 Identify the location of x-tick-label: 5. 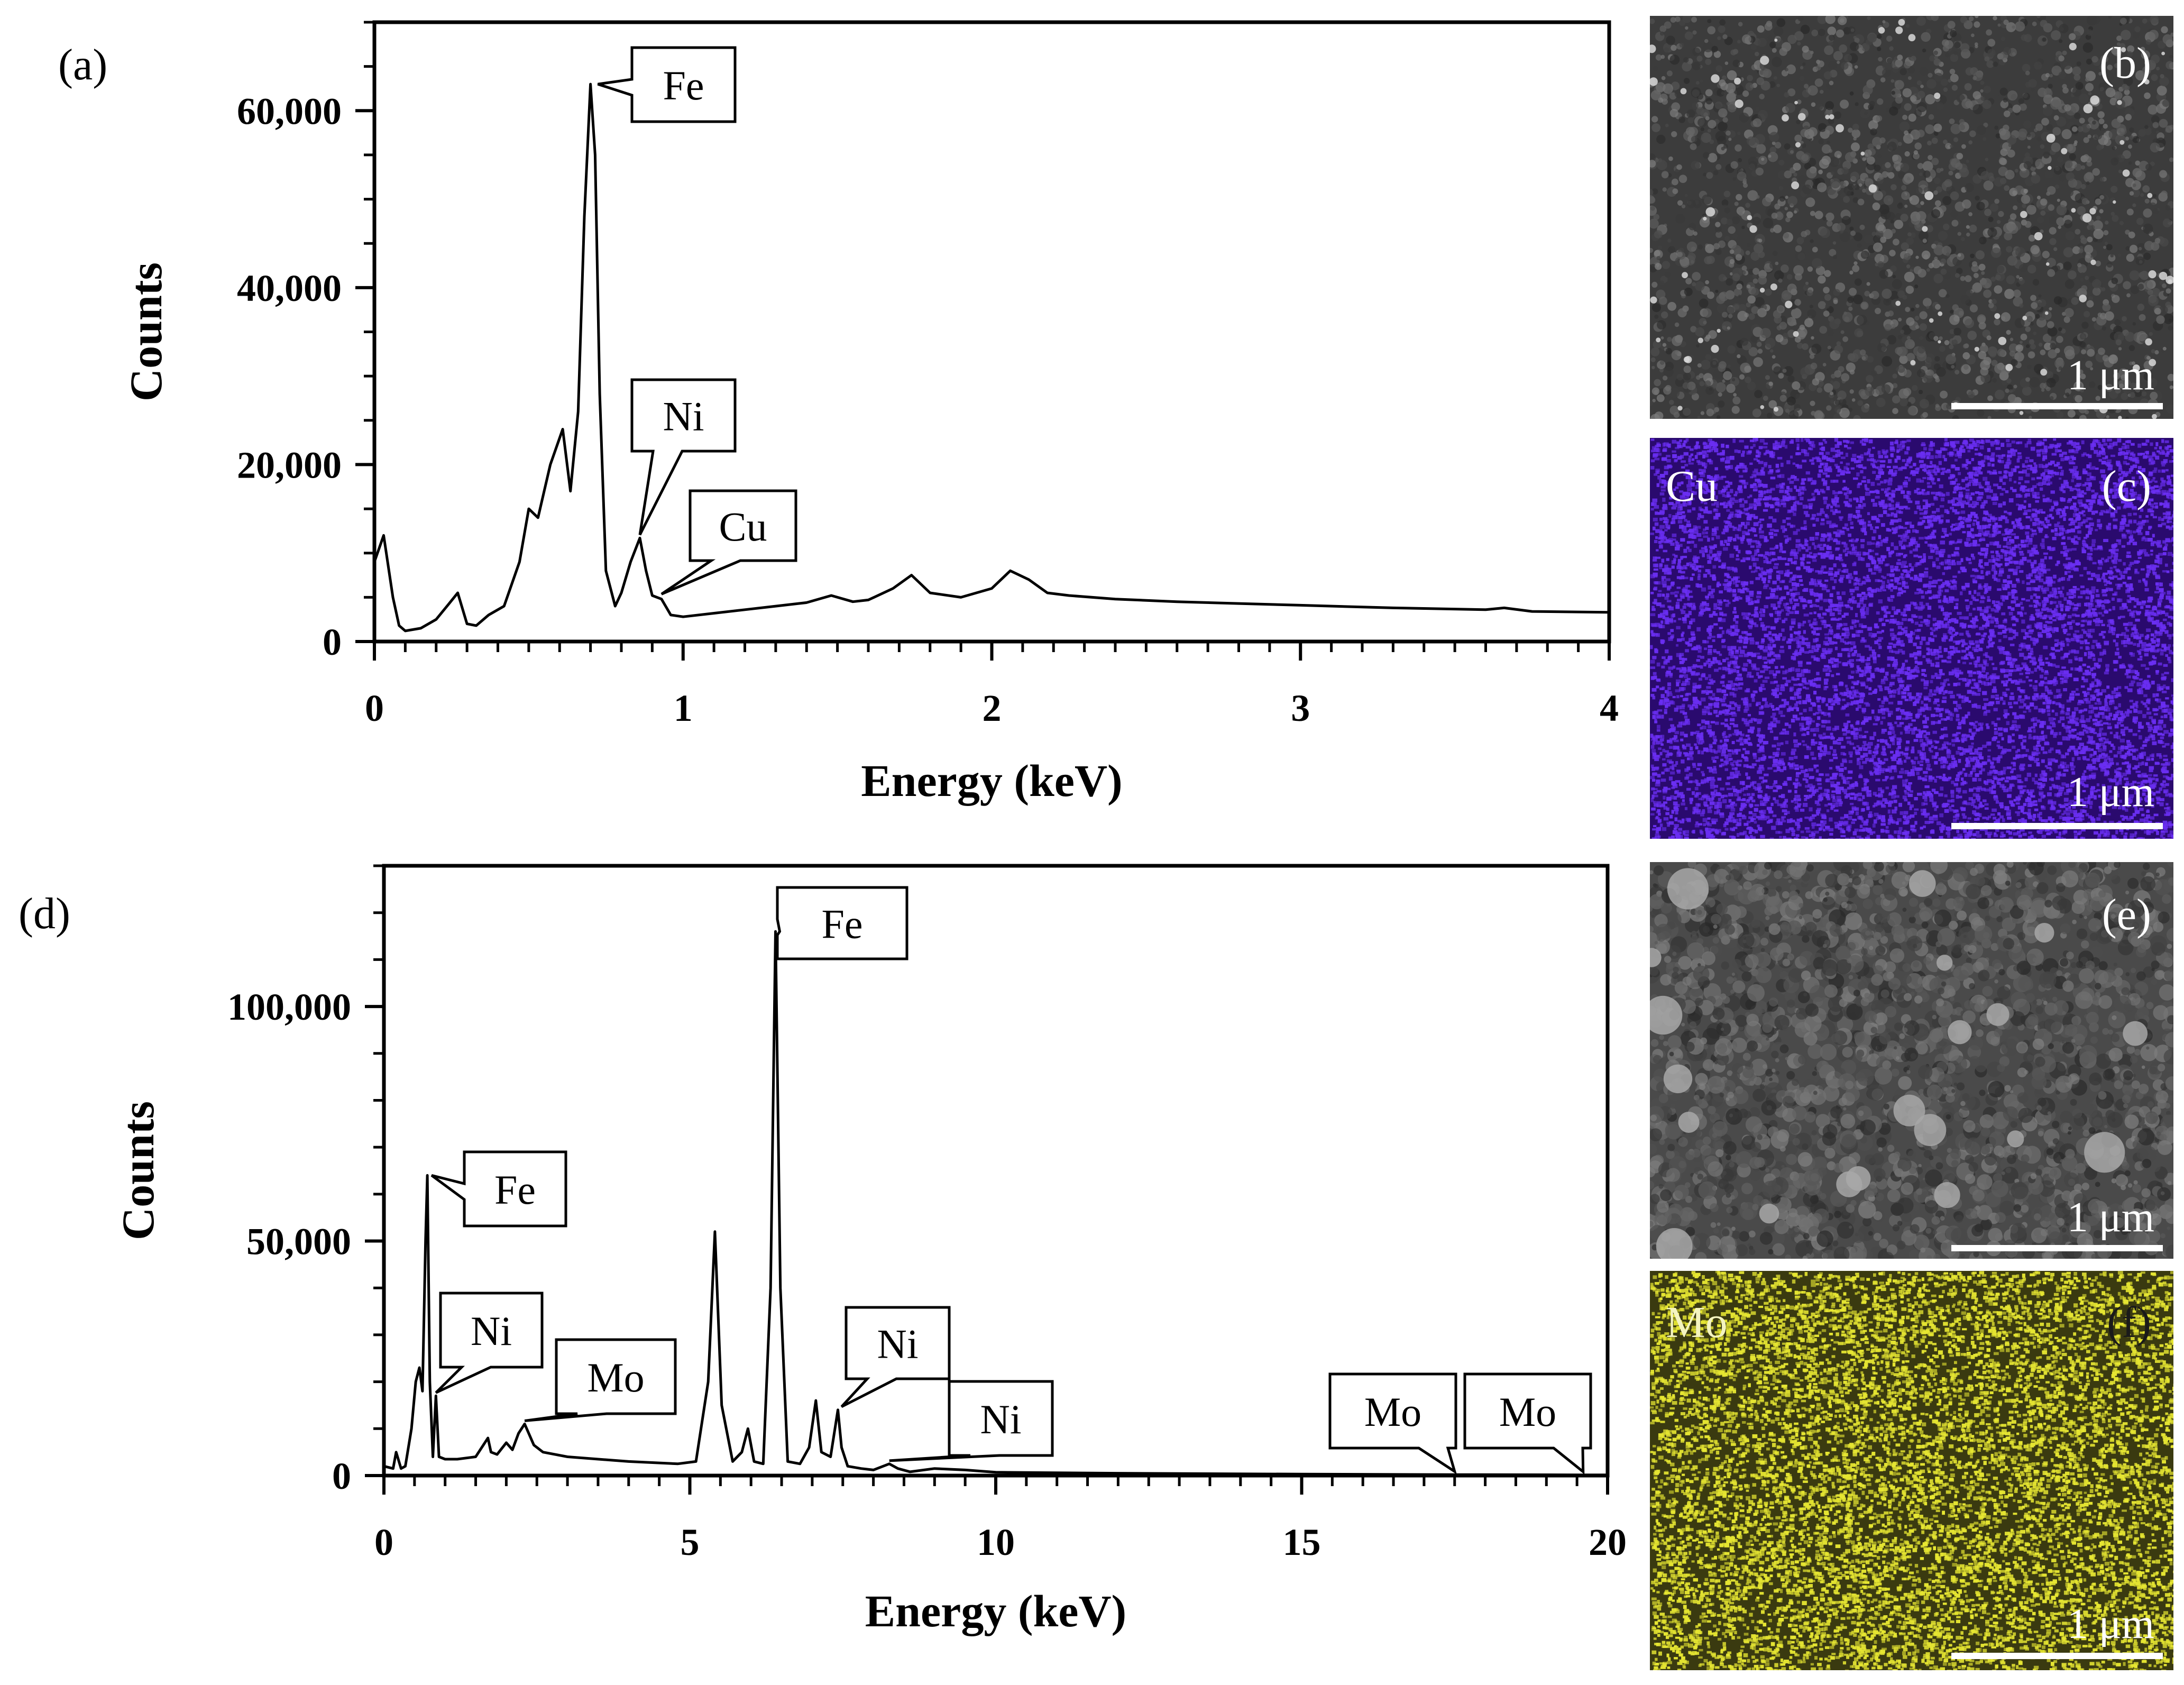
(690, 1542).